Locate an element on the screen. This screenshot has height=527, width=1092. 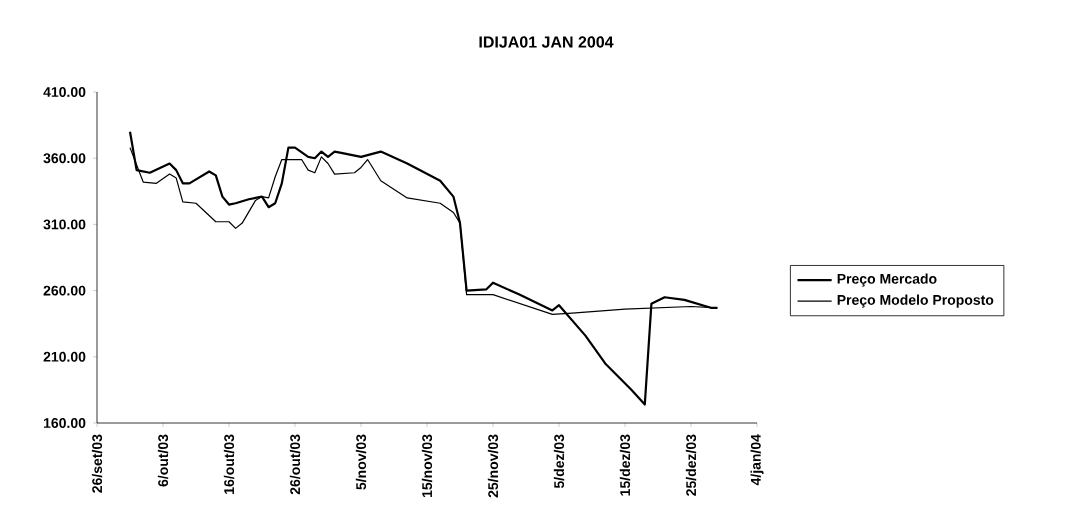
x-tick-label: 26/set/03 is located at coordinates (97, 463).